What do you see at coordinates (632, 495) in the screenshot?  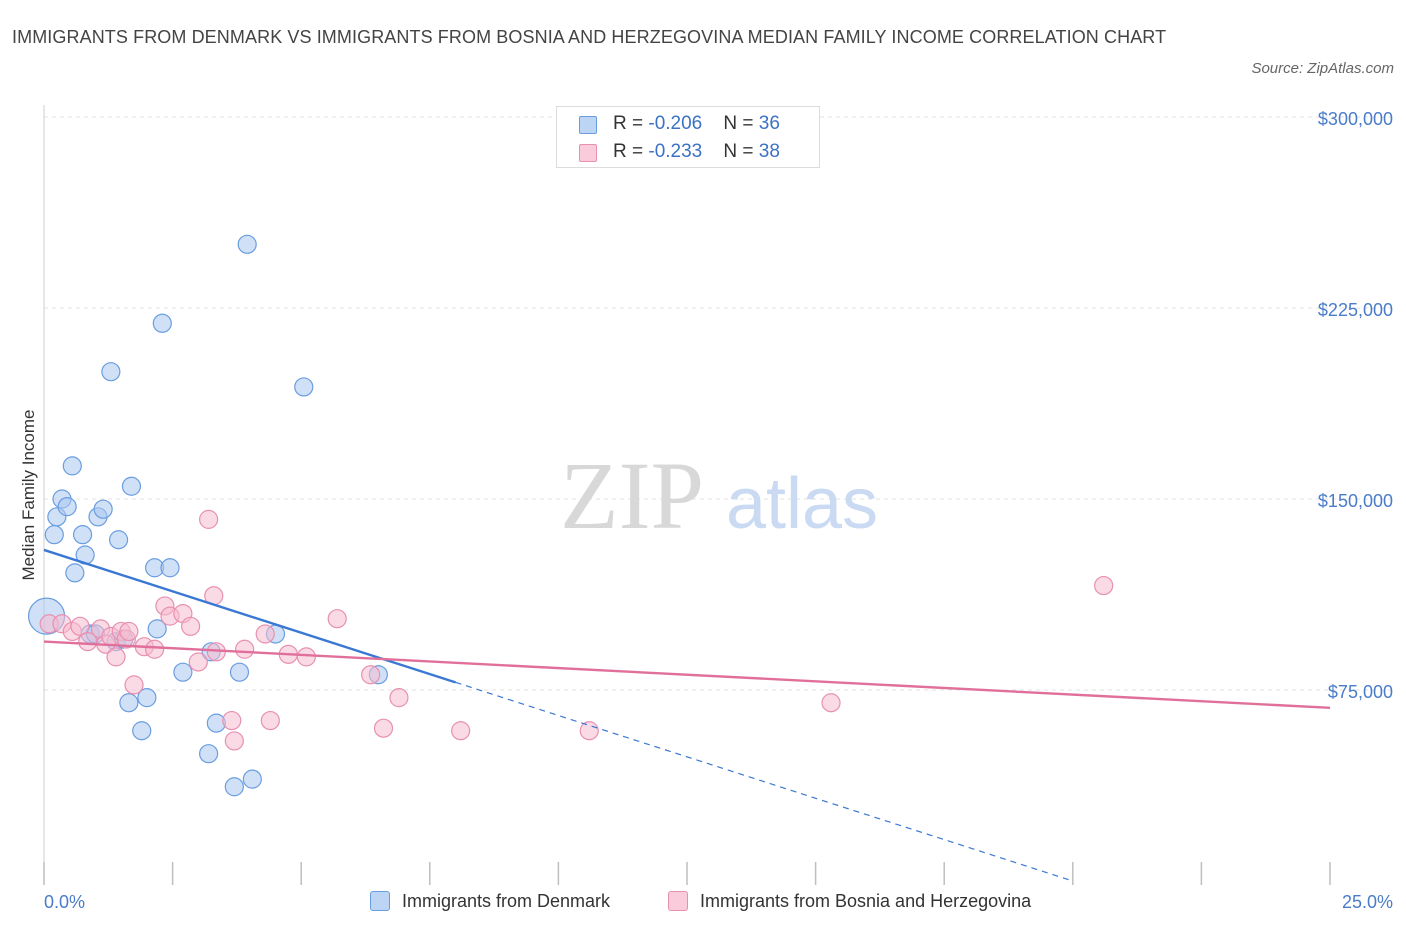 I see `watermark-zip: ZIP` at bounding box center [632, 495].